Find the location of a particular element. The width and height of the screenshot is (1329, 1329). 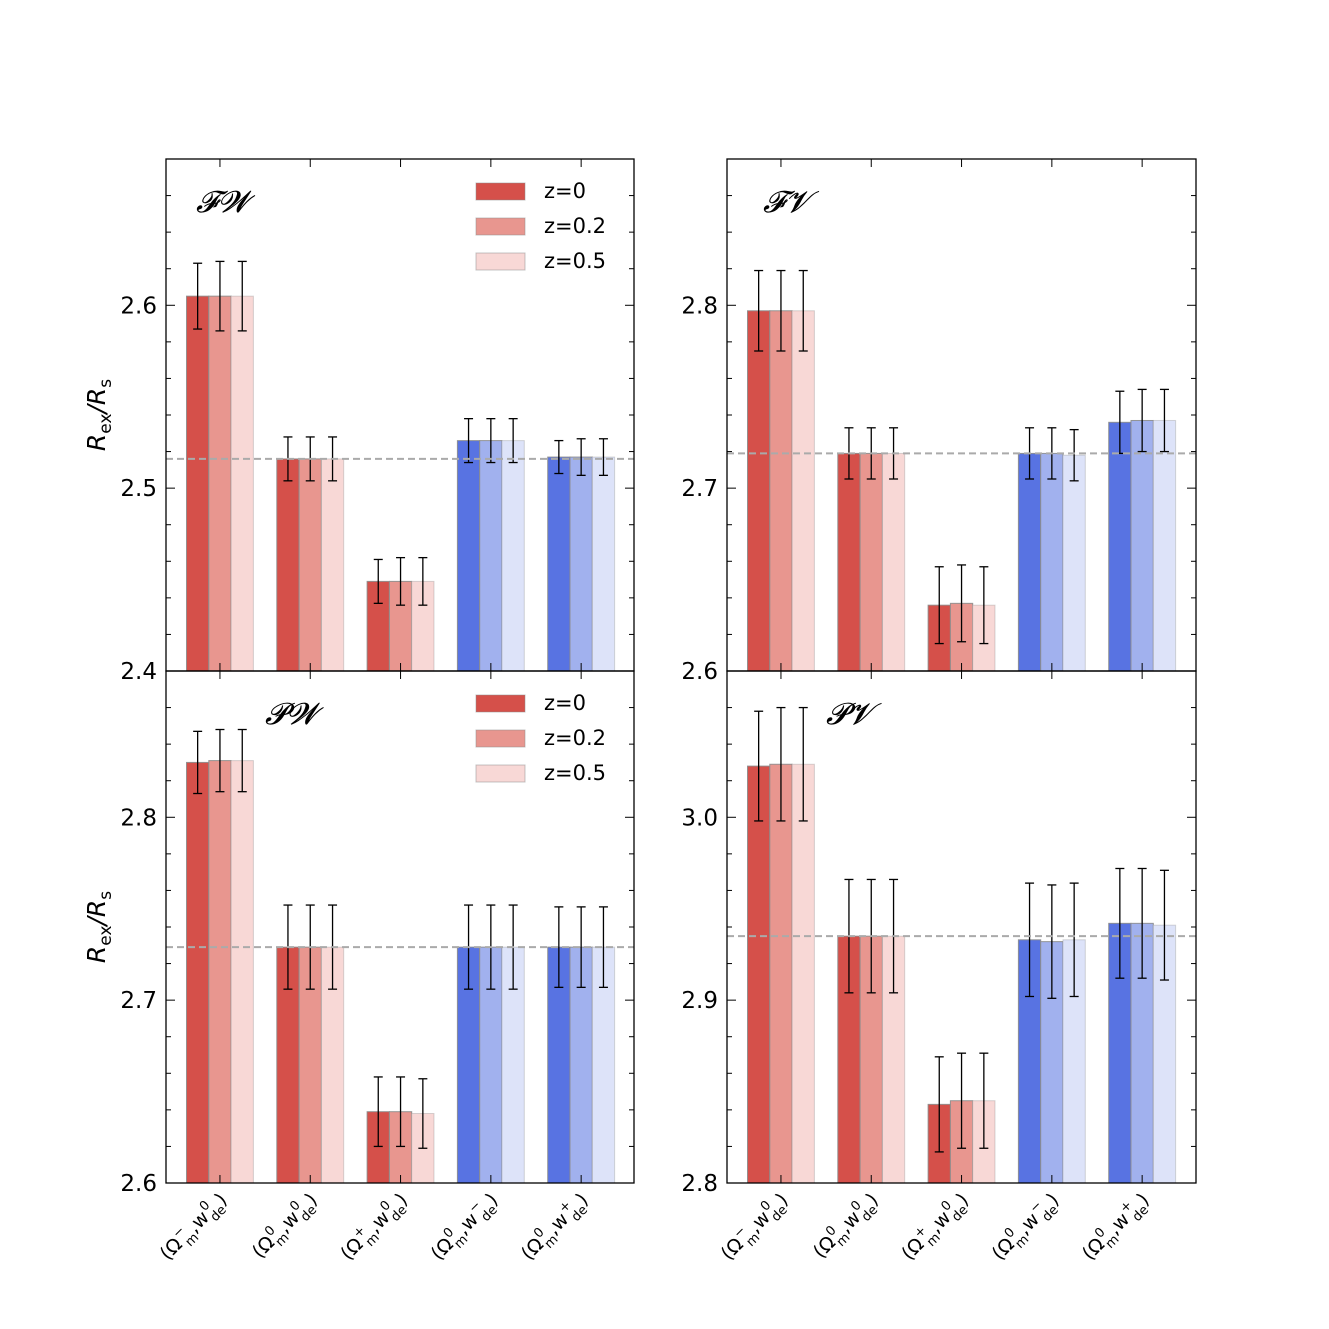

panel-title: 𝓟𝓦 is located at coordinates (295, 714).